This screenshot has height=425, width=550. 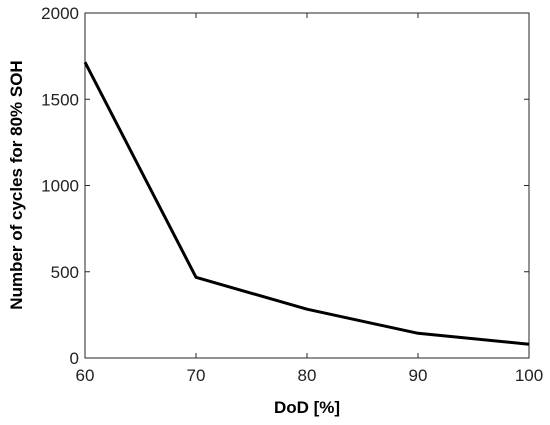 I want to click on y-tick-label: 2000, so click(x=60, y=13).